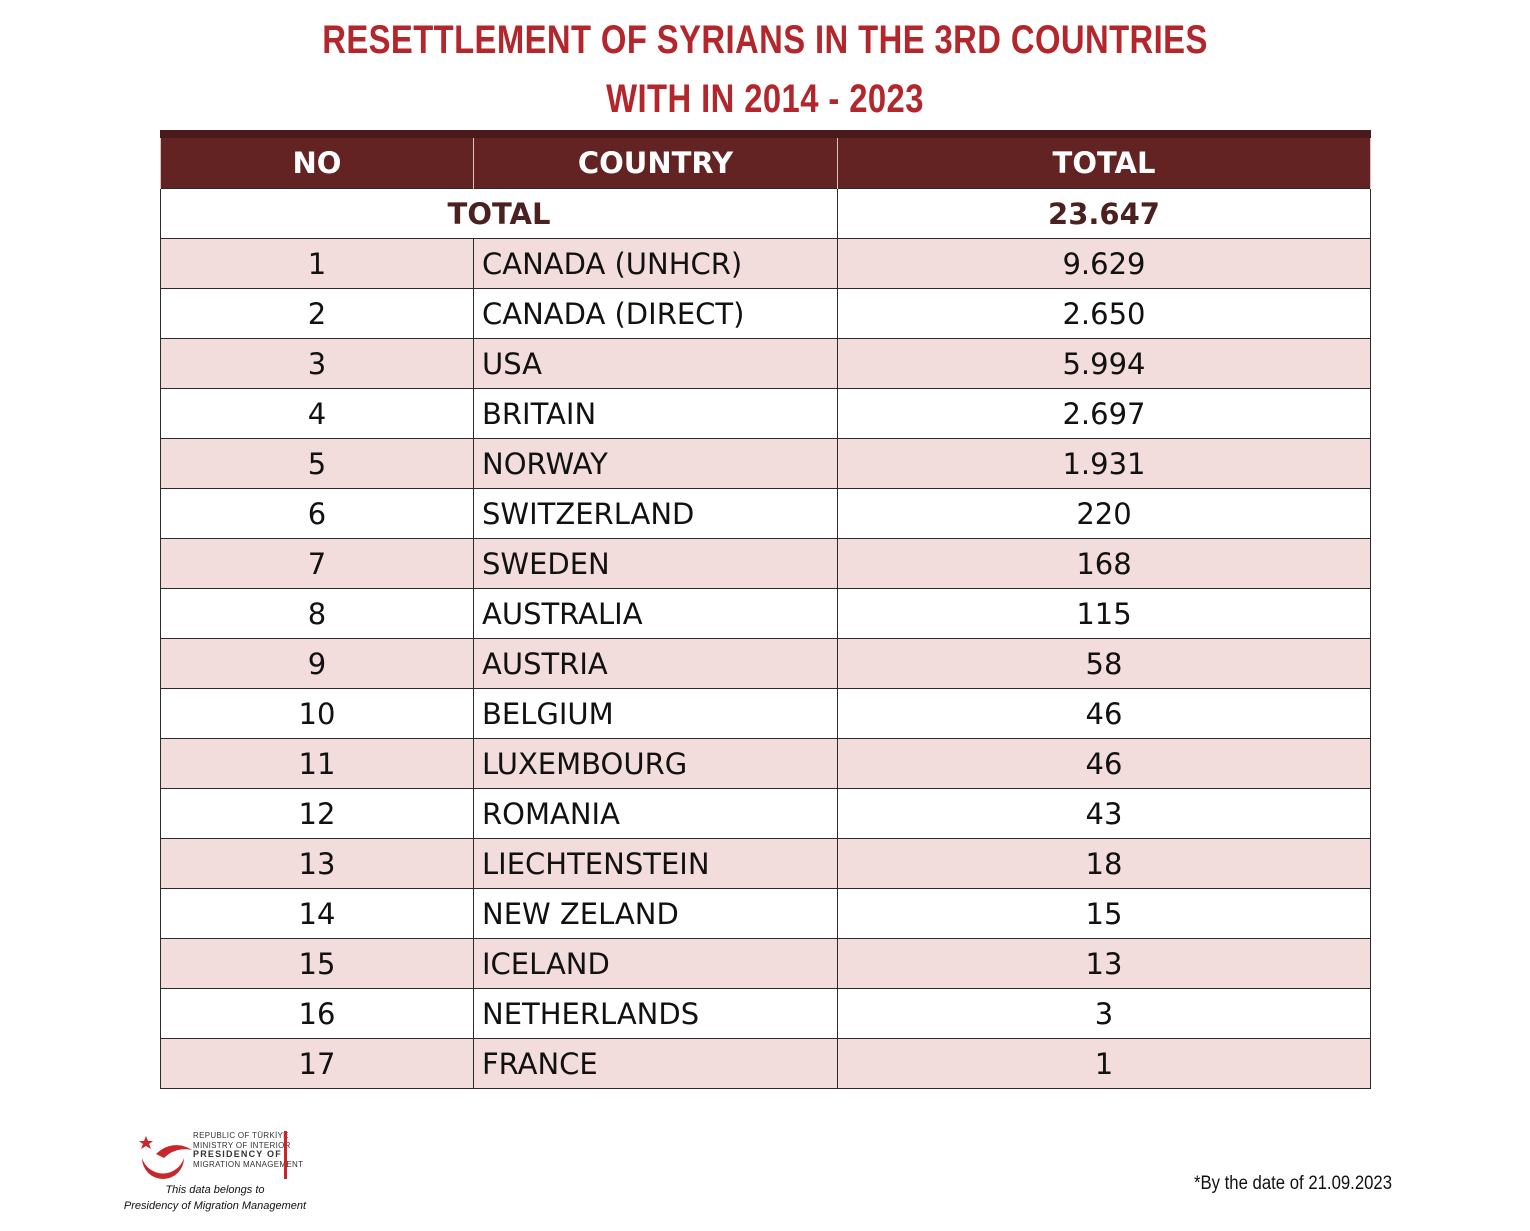  What do you see at coordinates (237, 1154) in the screenshot?
I see `logo-line-3: PRESIDENCY OF` at bounding box center [237, 1154].